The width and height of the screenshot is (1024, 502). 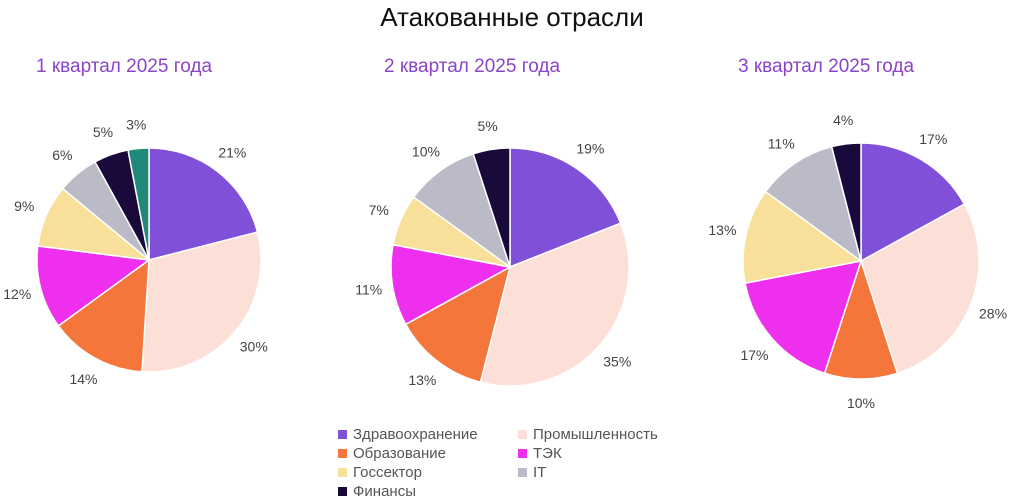 What do you see at coordinates (826, 66) in the screenshot?
I see `pie-title-q3: 3 квартал 2025 года` at bounding box center [826, 66].